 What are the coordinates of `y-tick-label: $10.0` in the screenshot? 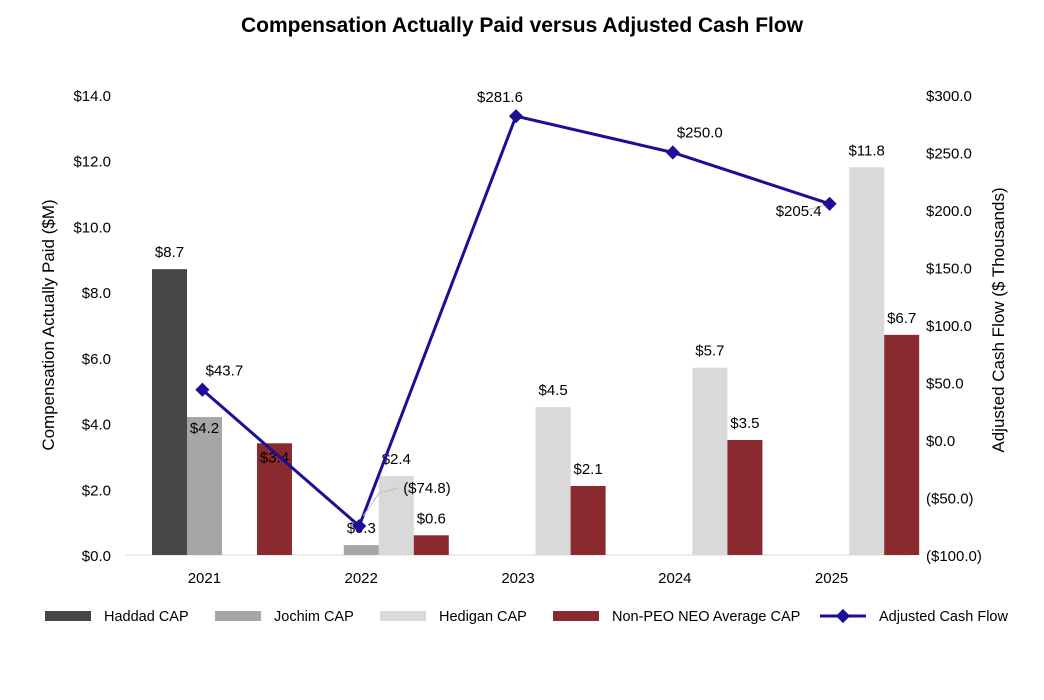 It's located at (92, 227).